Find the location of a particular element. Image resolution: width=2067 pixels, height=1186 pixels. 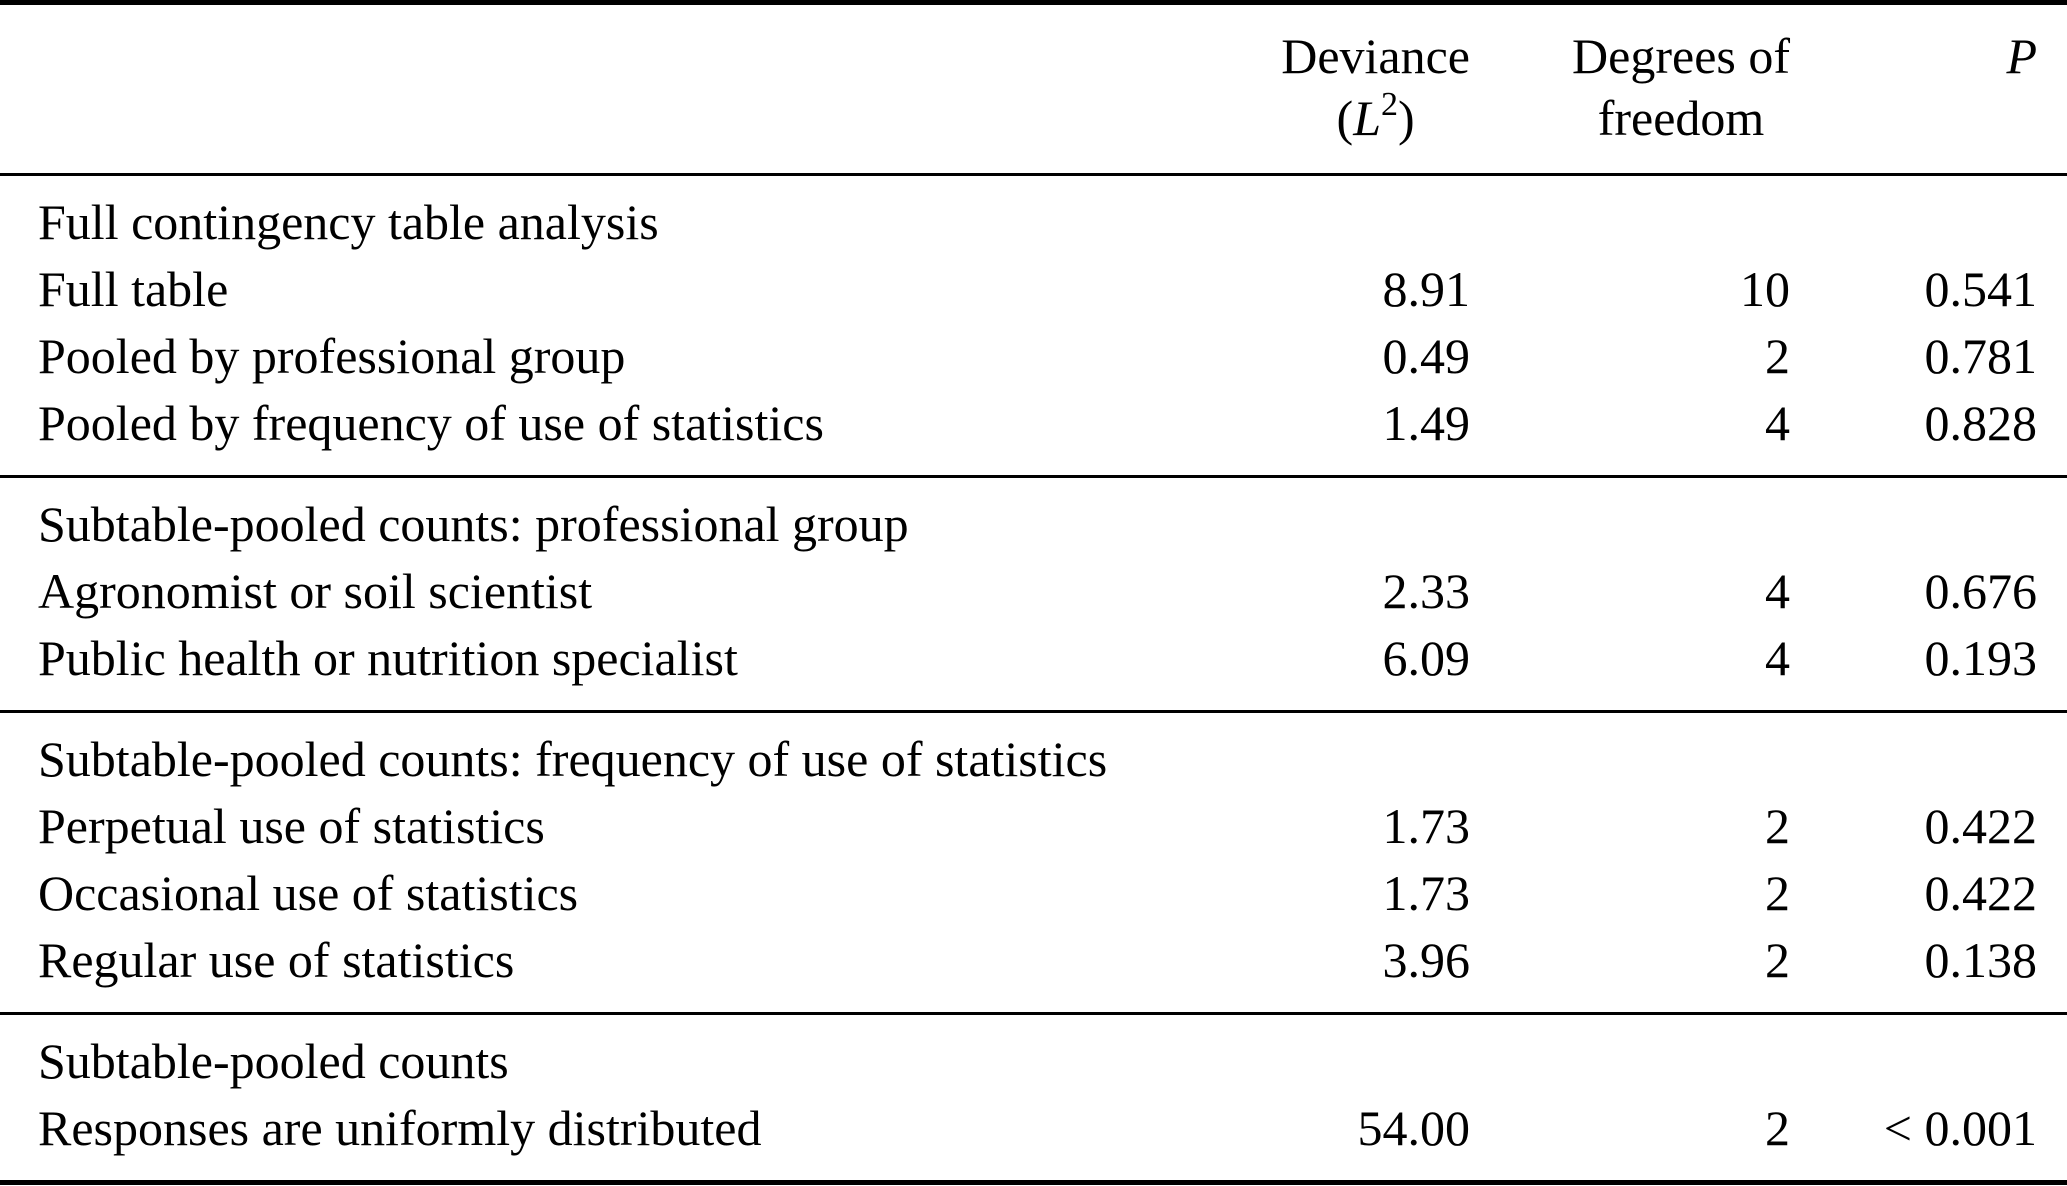

header-row: Deviance (L2) Degrees of freedom P is located at coordinates (1033, 89).